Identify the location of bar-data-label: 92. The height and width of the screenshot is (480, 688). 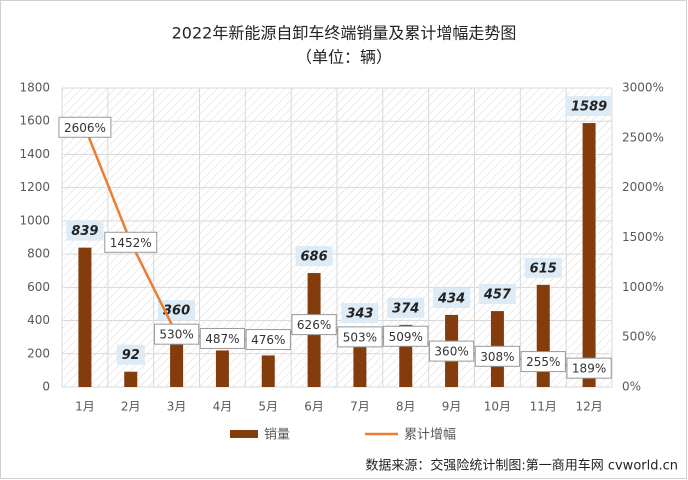
(131, 355).